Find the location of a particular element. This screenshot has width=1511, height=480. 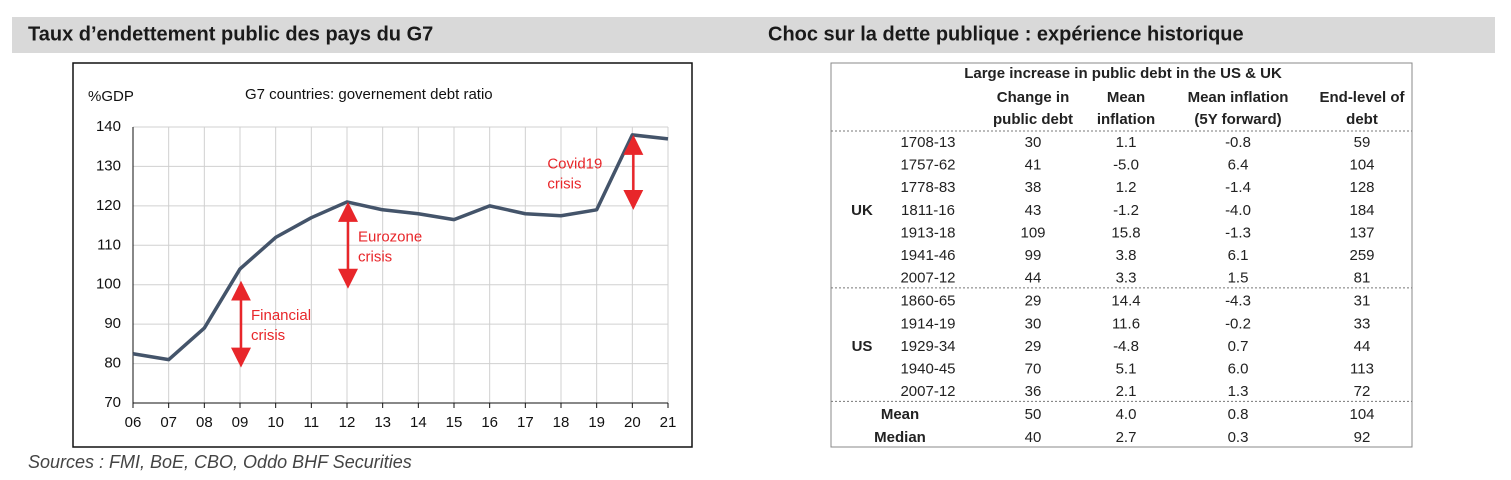

summary-label: Median is located at coordinates (900, 437).